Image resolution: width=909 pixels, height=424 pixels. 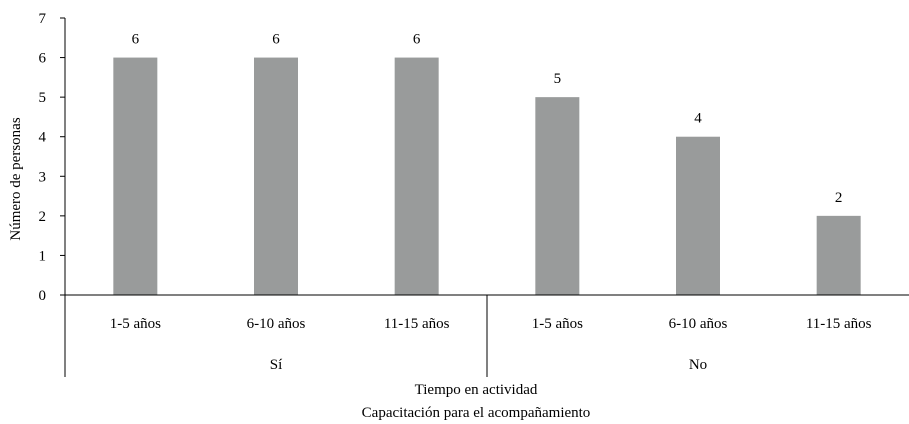 What do you see at coordinates (16, 178) in the screenshot?
I see `y-axis-label: Número de personas` at bounding box center [16, 178].